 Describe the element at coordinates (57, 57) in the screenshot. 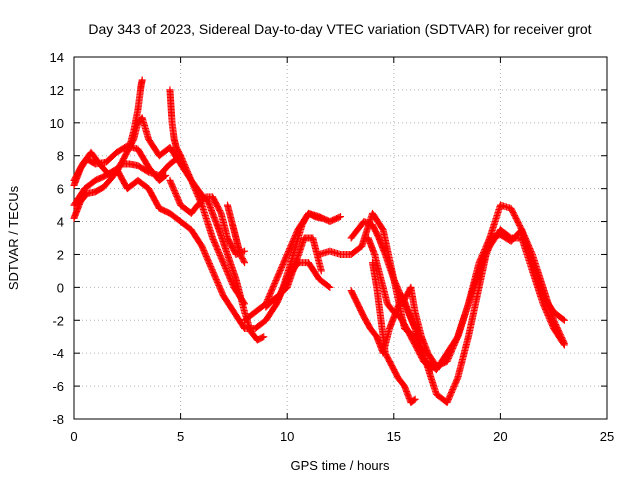

I see `y-tick-label: 14` at that location.